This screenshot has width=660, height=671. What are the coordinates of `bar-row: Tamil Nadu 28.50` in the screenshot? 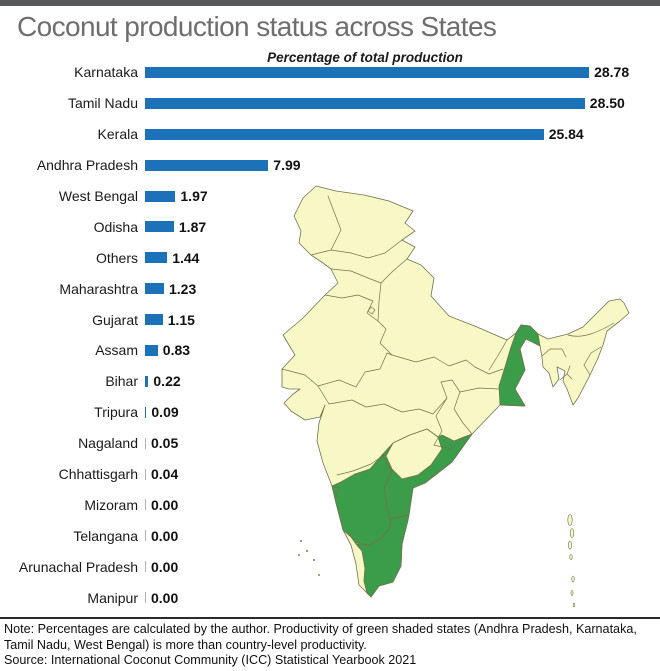 It's located at (330, 103).